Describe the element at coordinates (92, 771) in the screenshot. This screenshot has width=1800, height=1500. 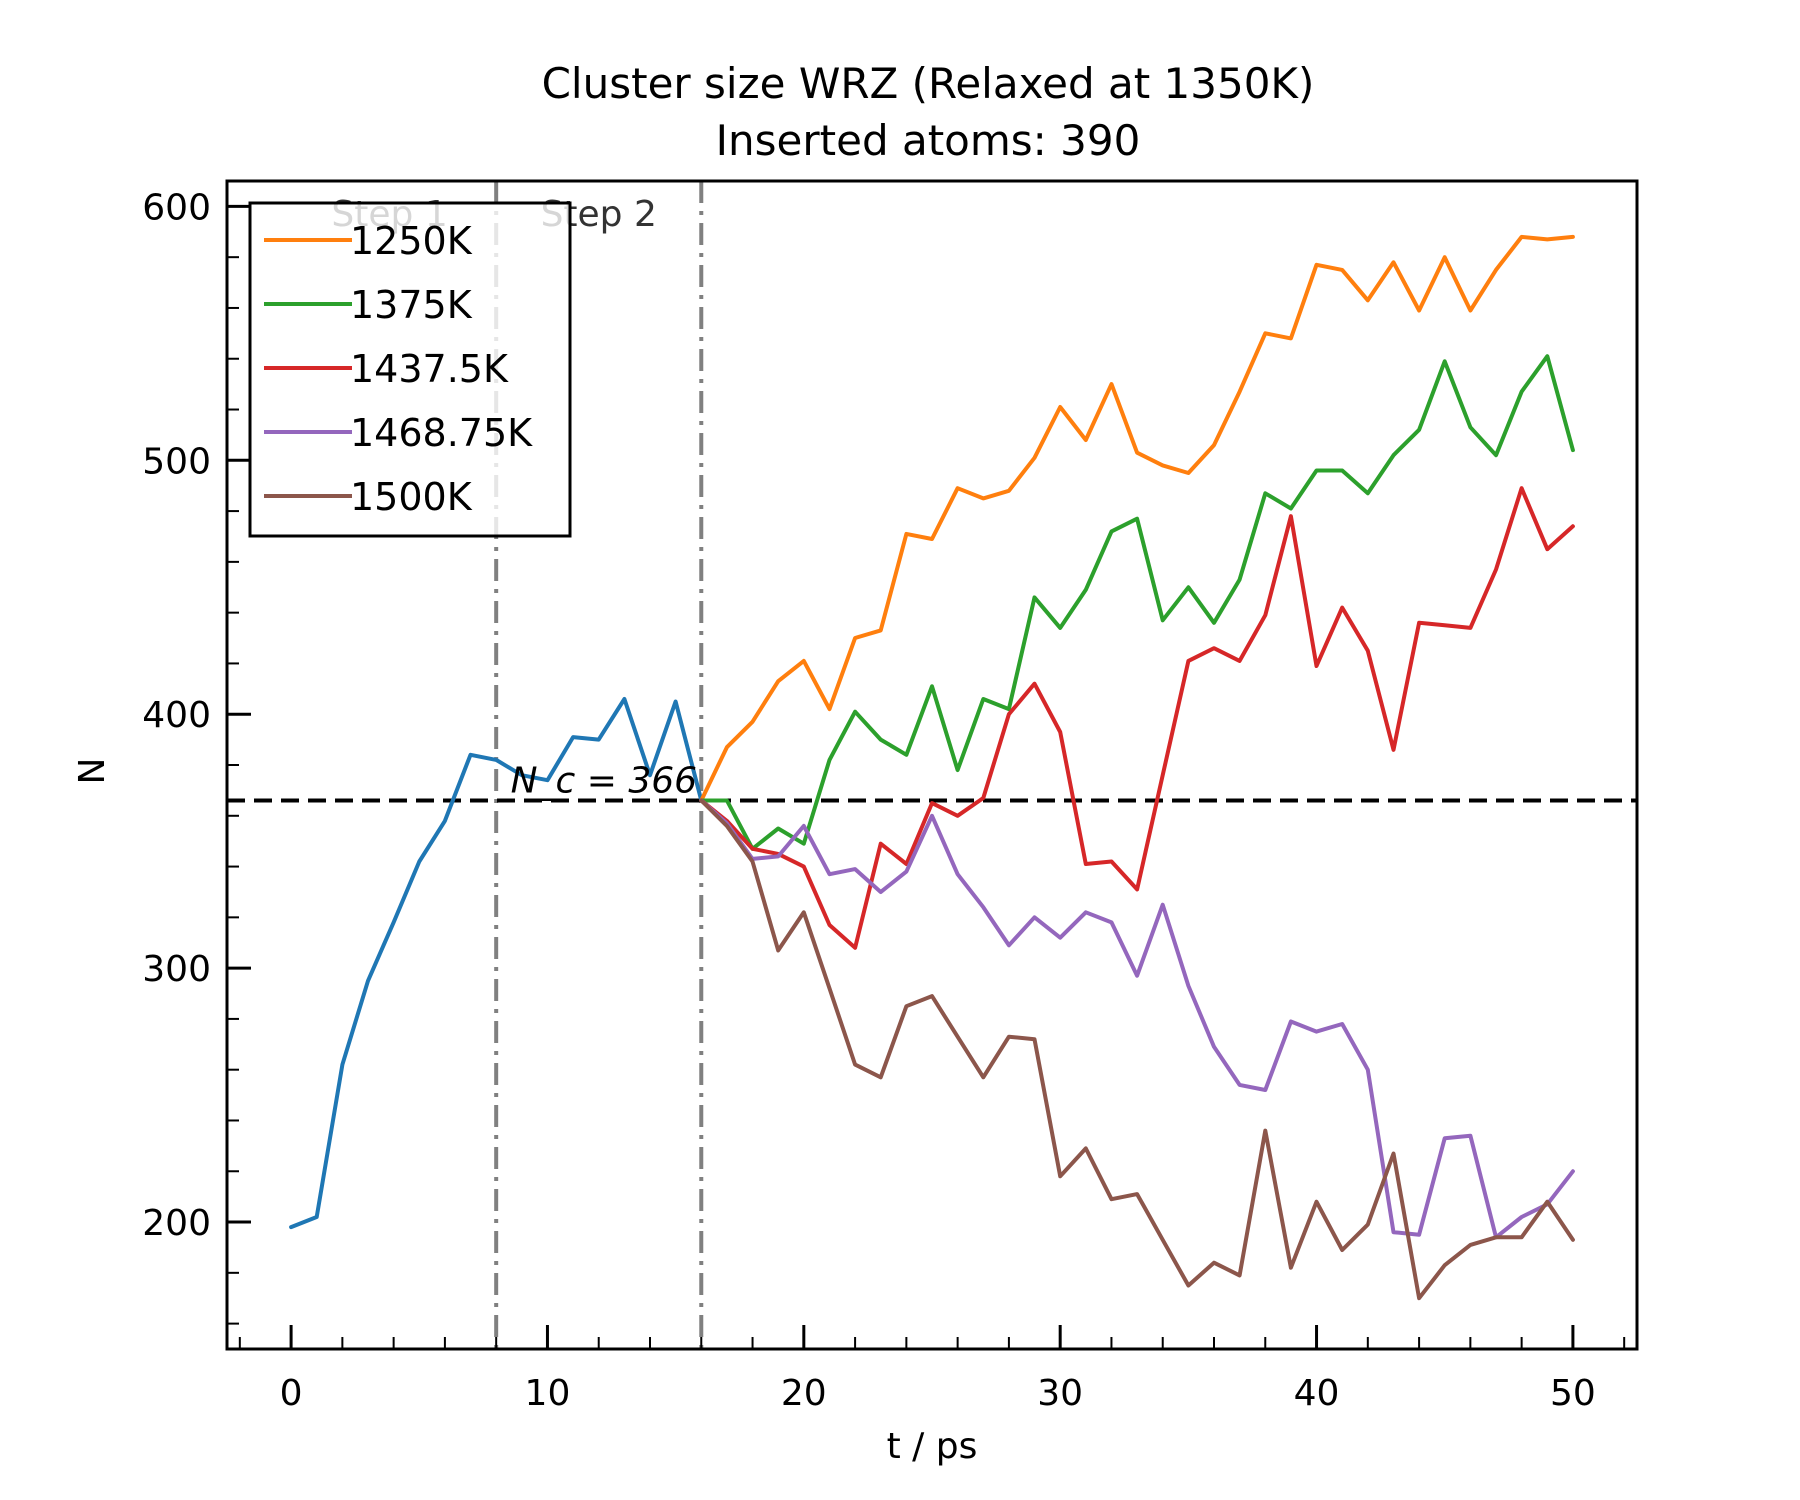
I see `y-axis-label: N` at that location.